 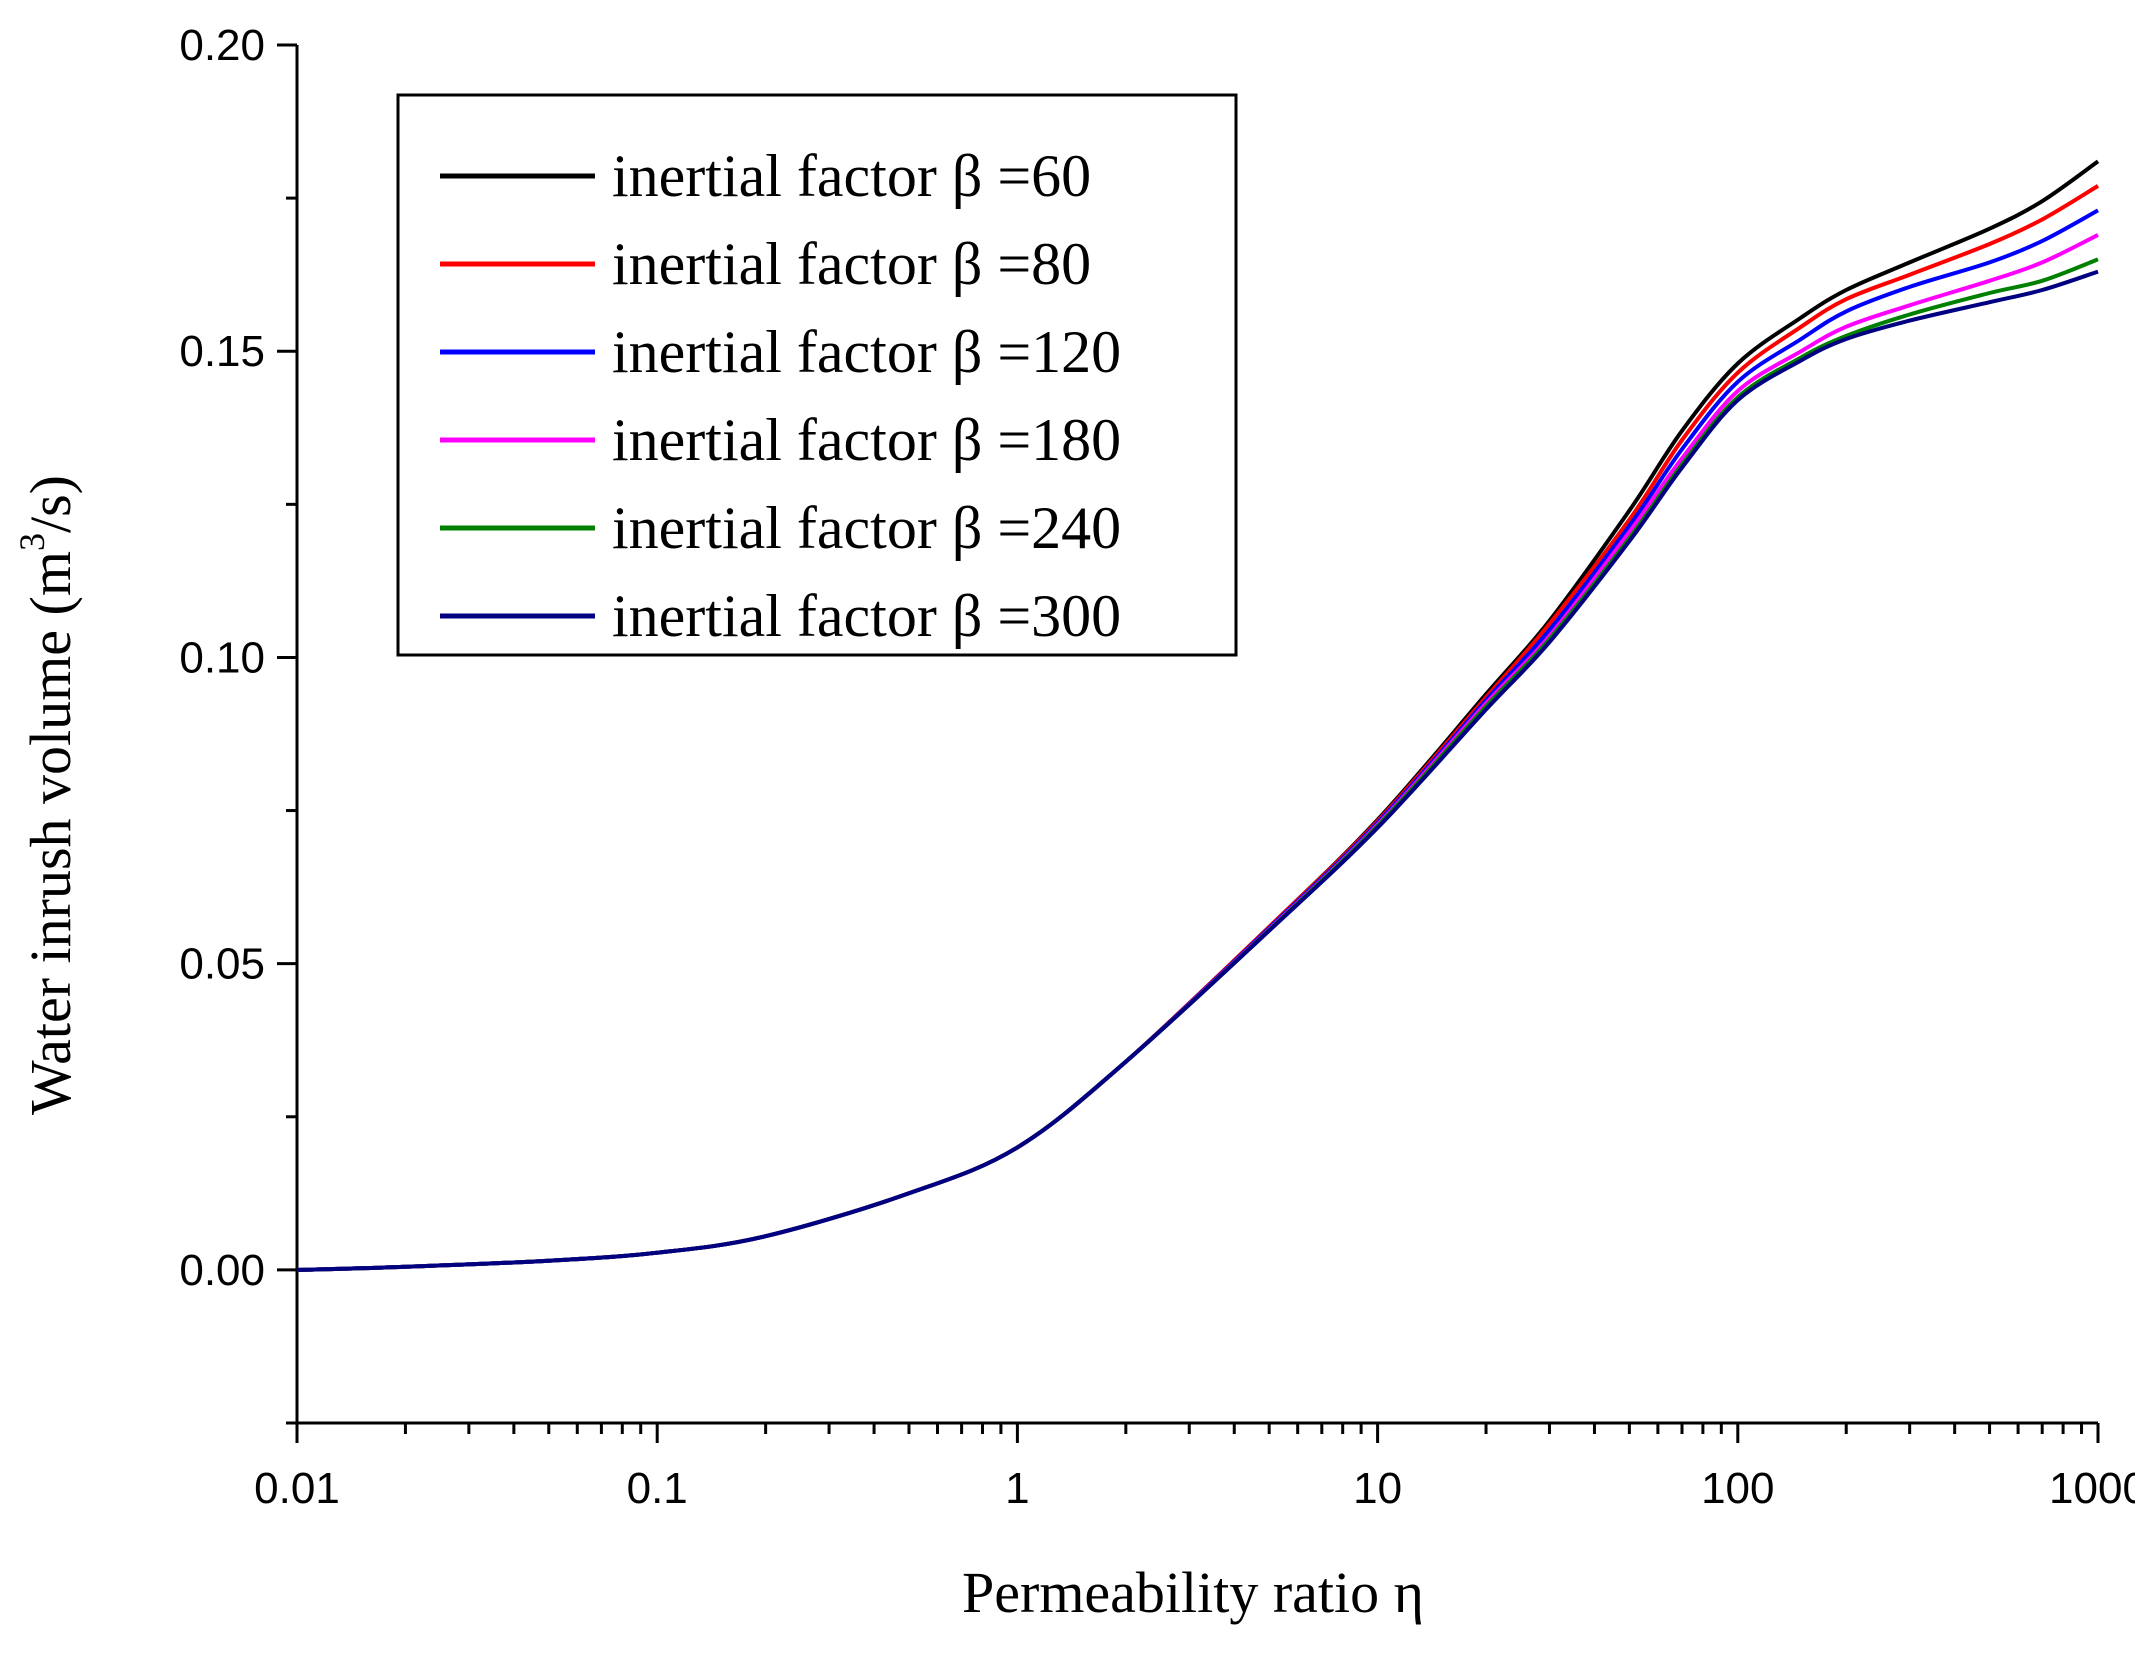 I want to click on legend-label-1: inertial factor β =60, so click(x=851, y=176).